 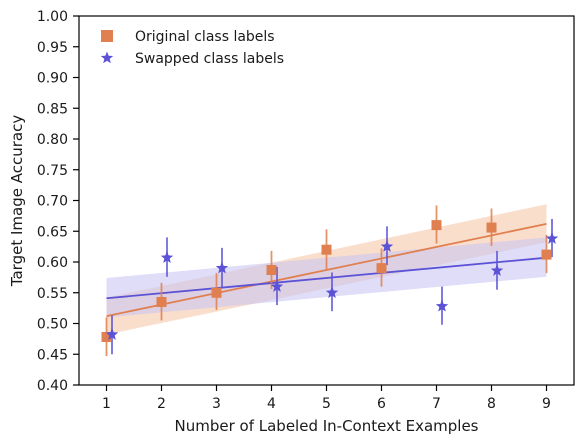 I want to click on y-tick-label: 0.90, so click(x=52, y=79).